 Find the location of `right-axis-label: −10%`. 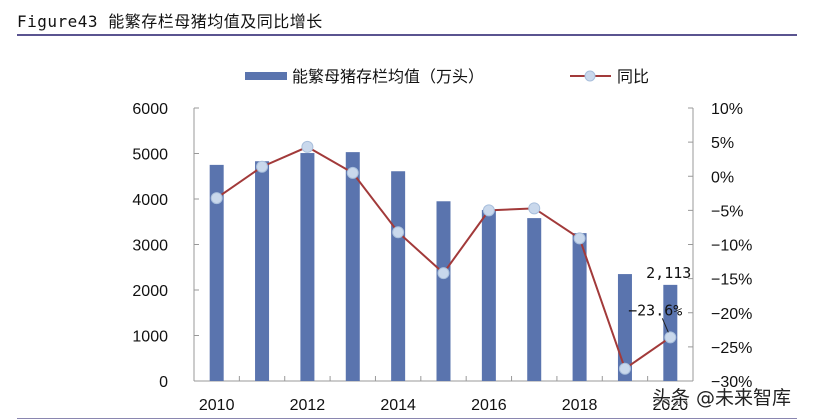

right-axis-label: −10% is located at coordinates (731, 246).